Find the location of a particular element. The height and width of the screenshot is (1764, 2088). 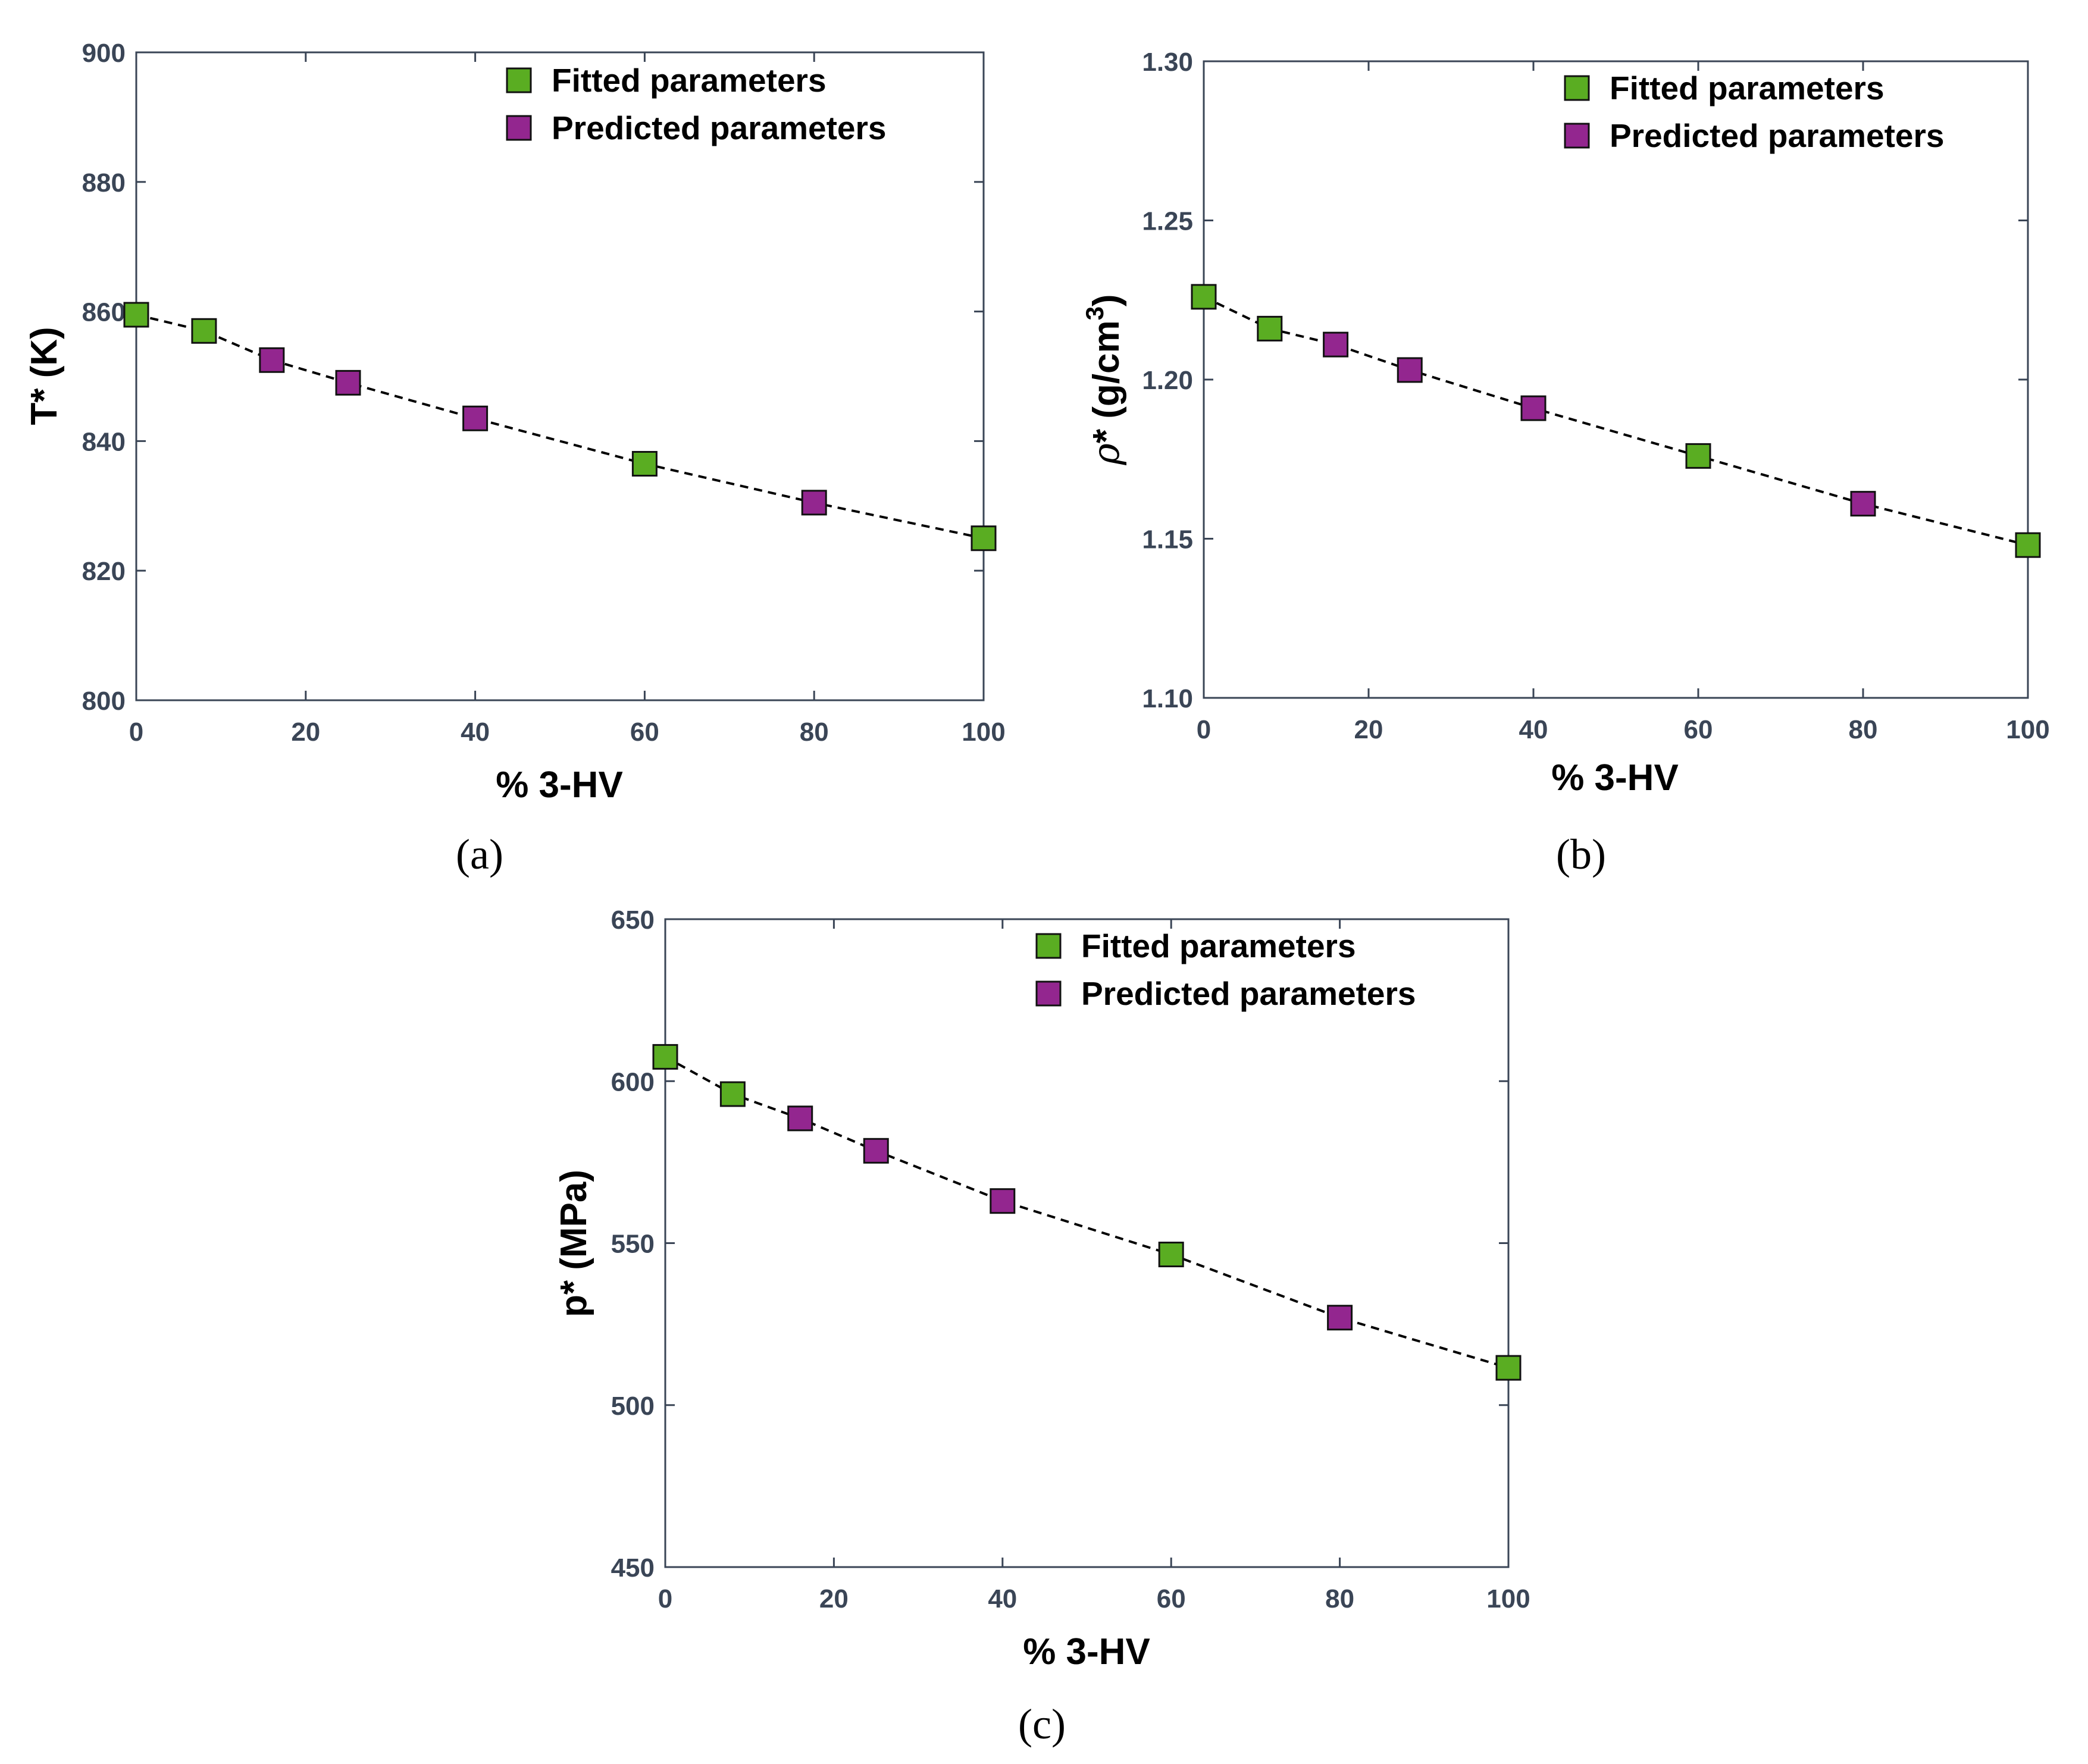

rho-symbol: ρ is located at coordinates (1106, 454).